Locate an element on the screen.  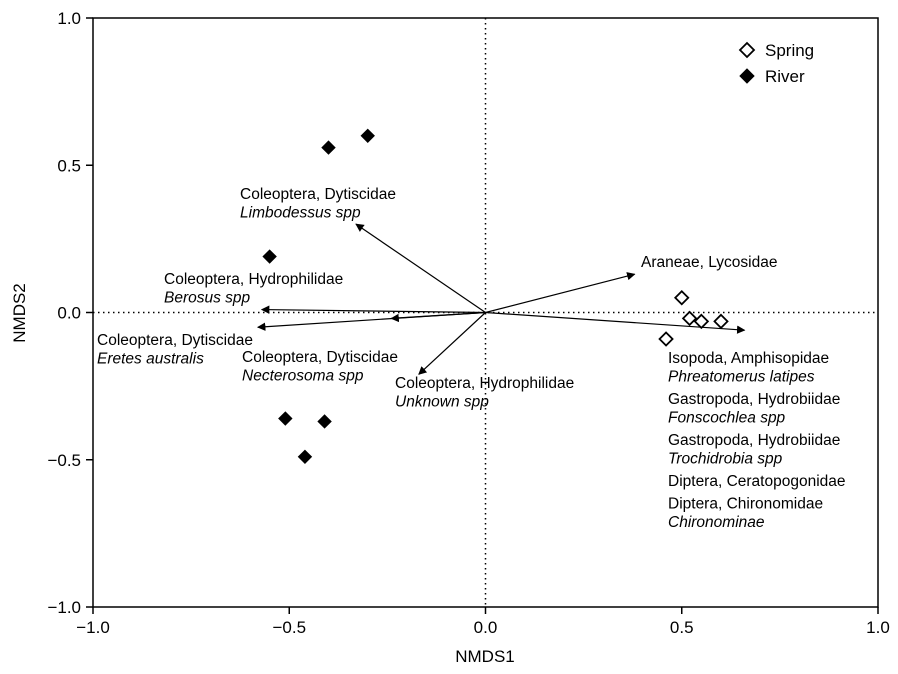
vector-label: Trochidrobia spp is located at coordinates (725, 459).